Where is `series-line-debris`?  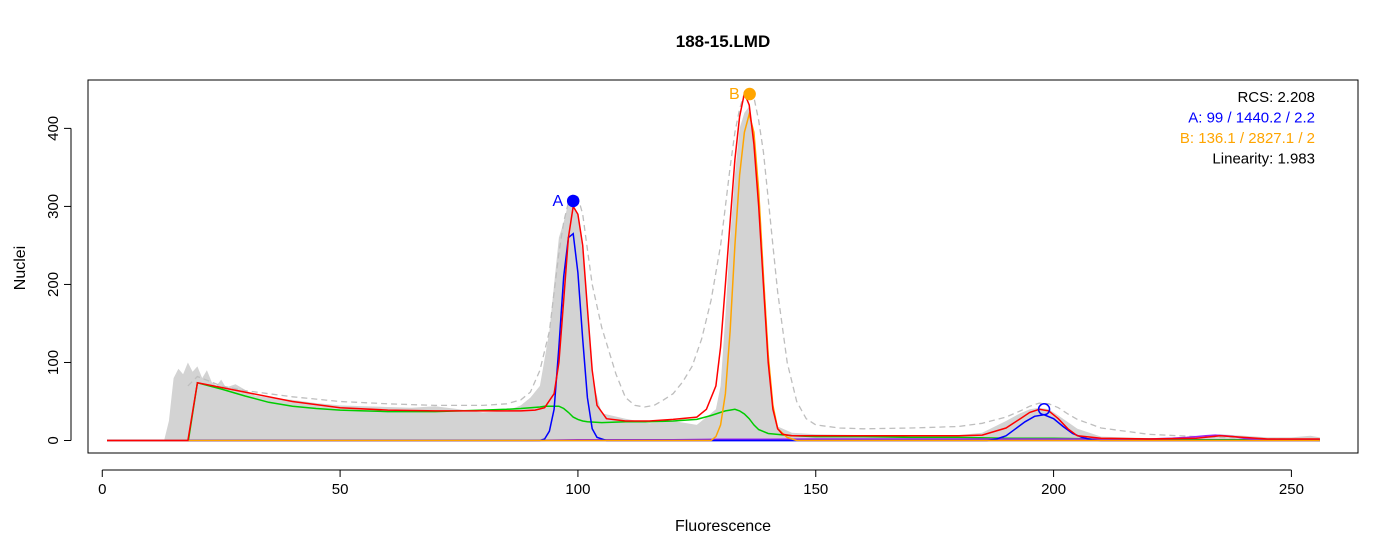
series-line-debris is located at coordinates (753, 411).